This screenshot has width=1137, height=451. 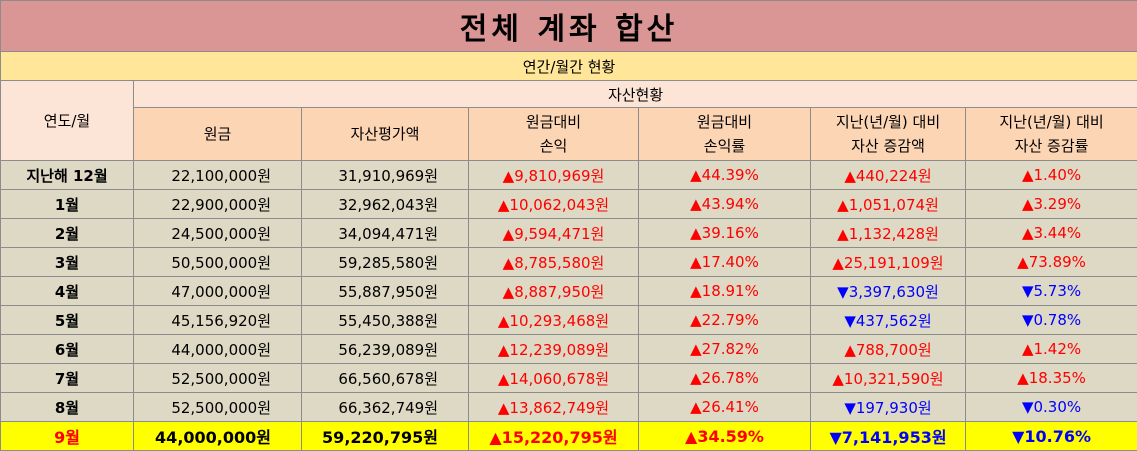 I want to click on pnl-cell: ▲9,594,471원, so click(x=554, y=233).